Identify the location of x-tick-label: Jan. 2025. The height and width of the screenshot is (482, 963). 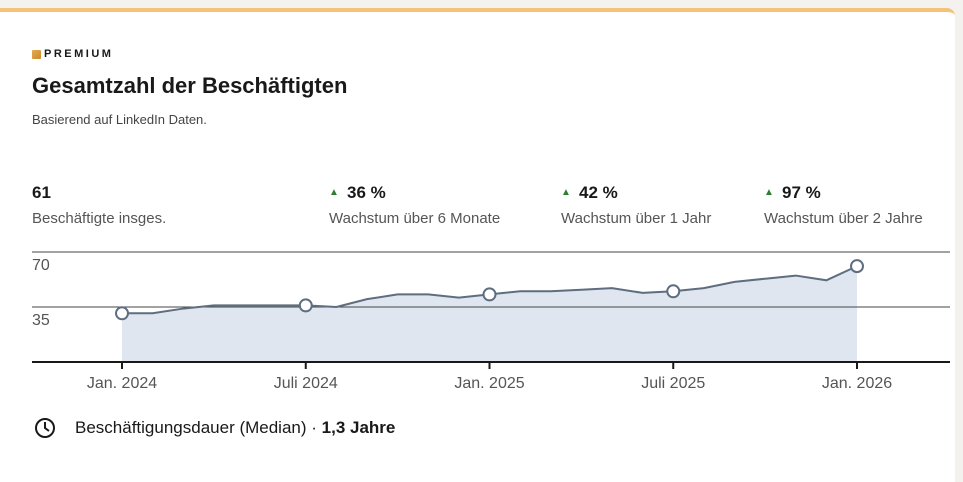
(489, 383).